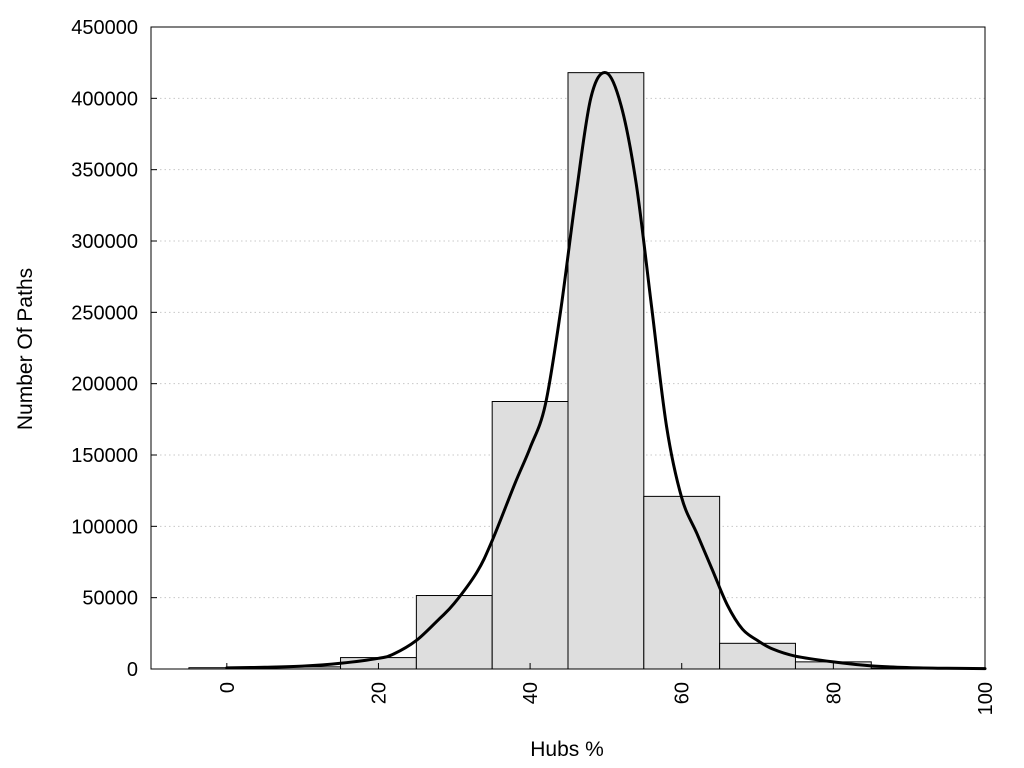 The width and height of the screenshot is (1024, 768). I want to click on x-axis-label: Hubs %, so click(567, 749).